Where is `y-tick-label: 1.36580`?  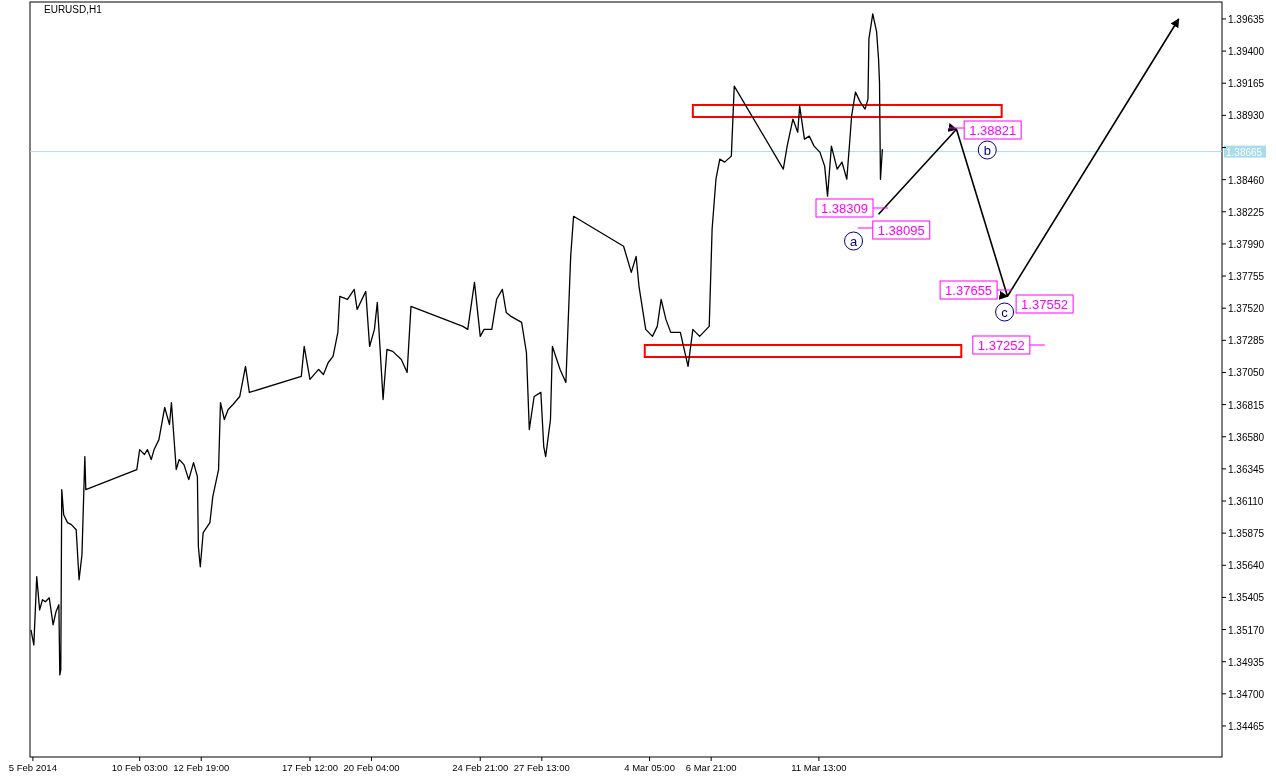
y-tick-label: 1.36580 is located at coordinates (1246, 437).